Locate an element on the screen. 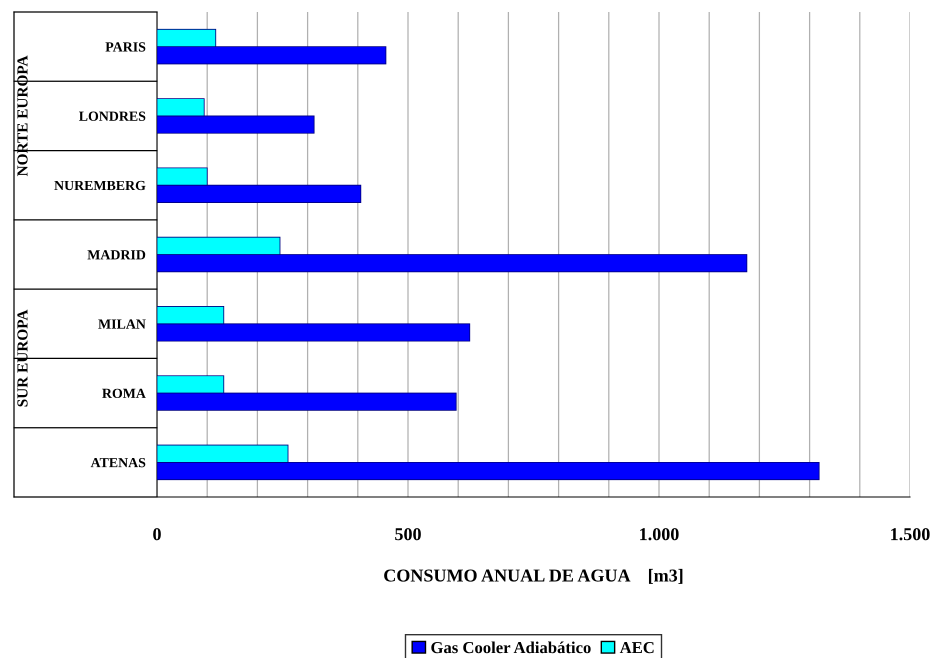  y-tick-label: MILAN is located at coordinates (122, 324).